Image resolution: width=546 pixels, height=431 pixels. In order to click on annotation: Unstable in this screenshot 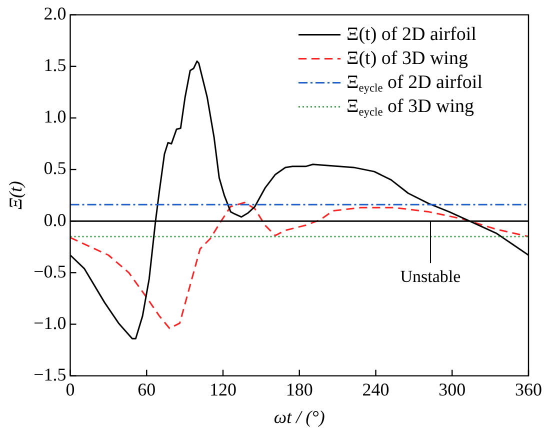, I will do `click(430, 276)`.